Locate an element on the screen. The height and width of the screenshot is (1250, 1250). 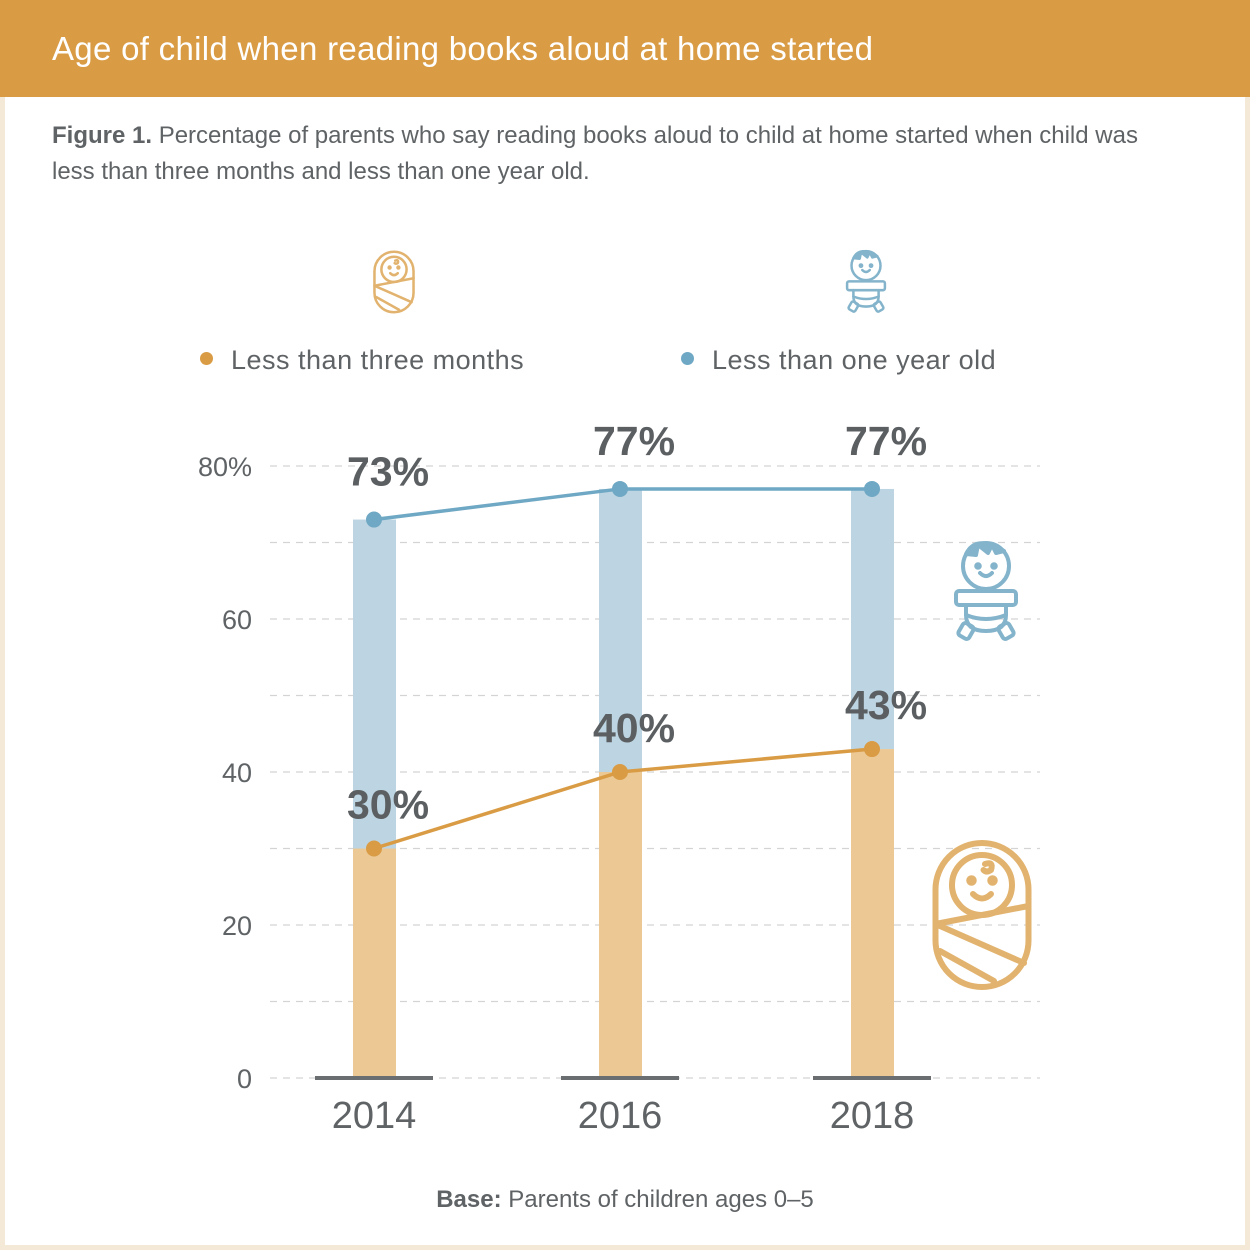
y-tick-label: 40 is located at coordinates (237, 773).